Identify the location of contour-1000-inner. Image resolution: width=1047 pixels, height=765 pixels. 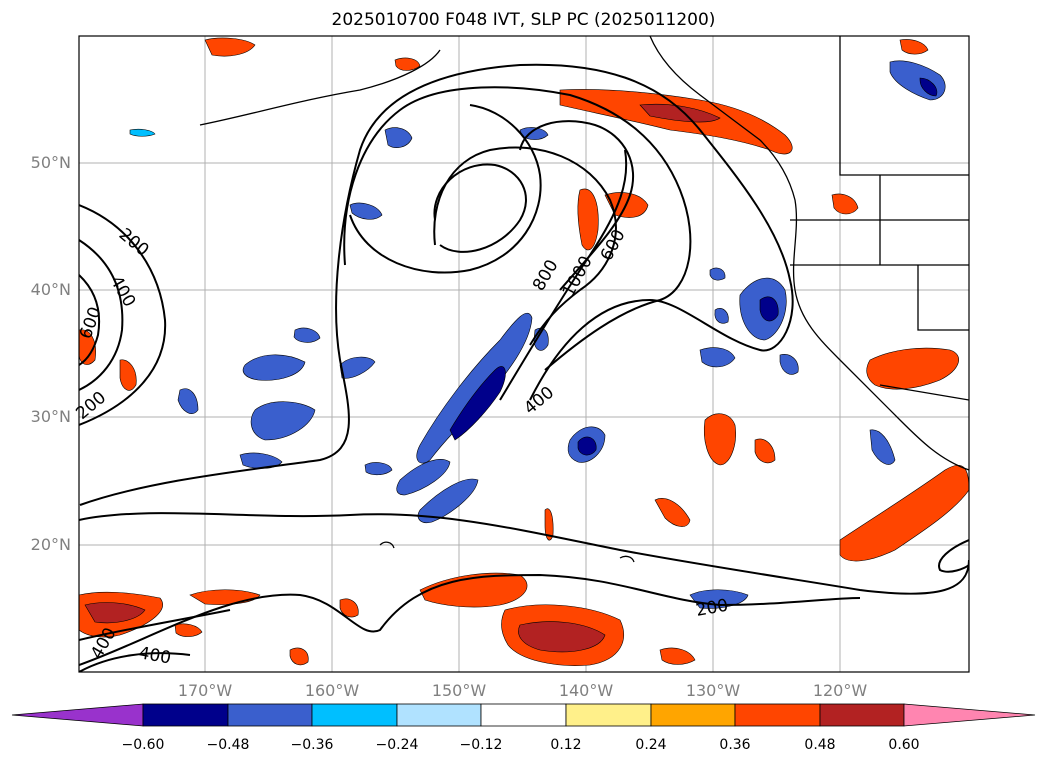
(577, 205).